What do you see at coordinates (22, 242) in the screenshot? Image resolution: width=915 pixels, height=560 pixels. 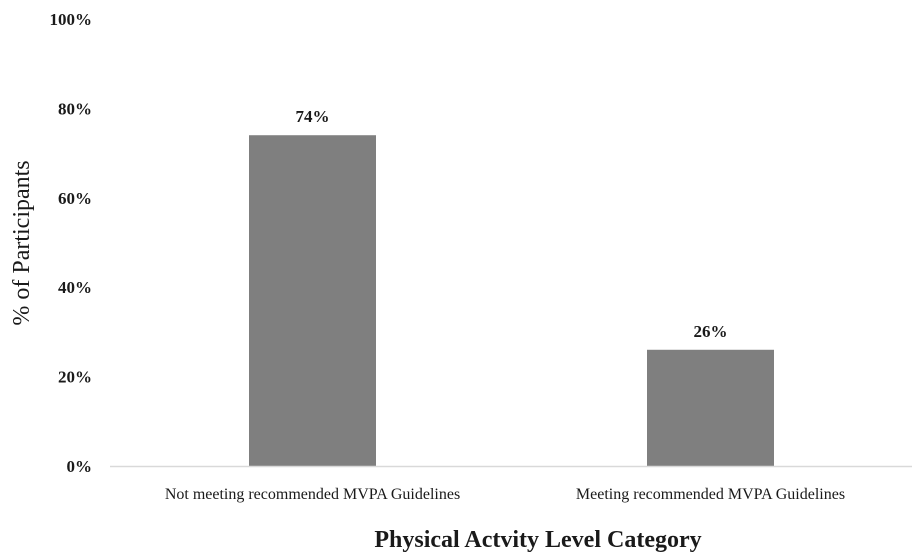 I see `y-axis-title: % of Participants` at bounding box center [22, 242].